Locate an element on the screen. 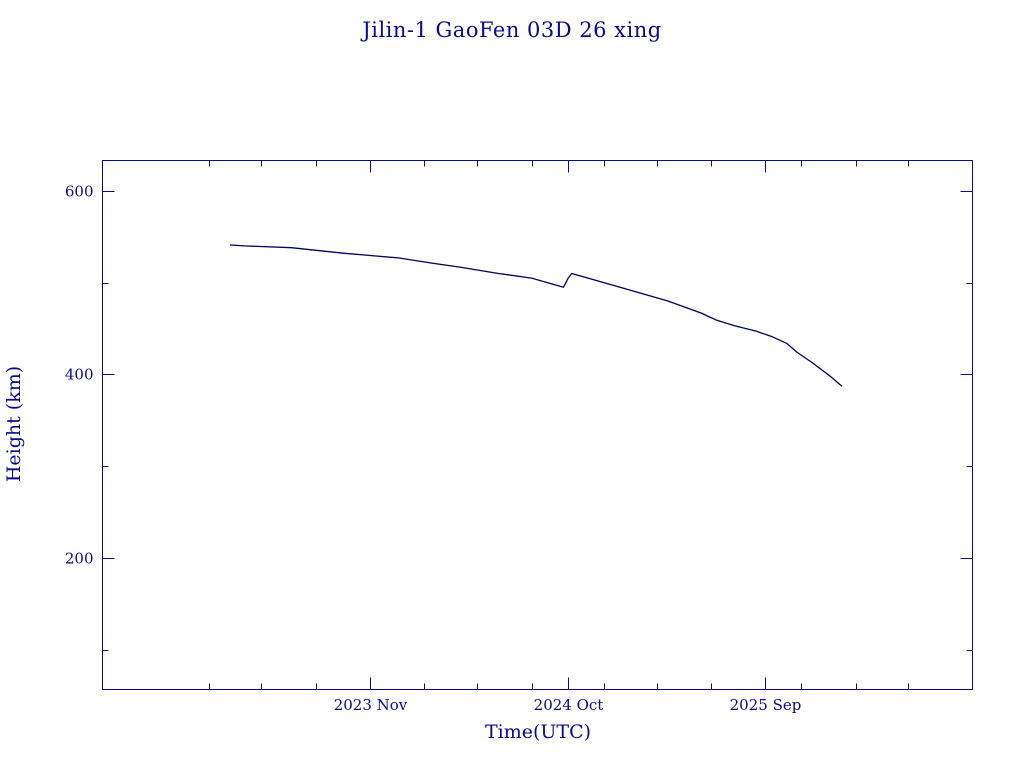 This screenshot has width=1024, height=768. orbit-height-line is located at coordinates (536, 315).